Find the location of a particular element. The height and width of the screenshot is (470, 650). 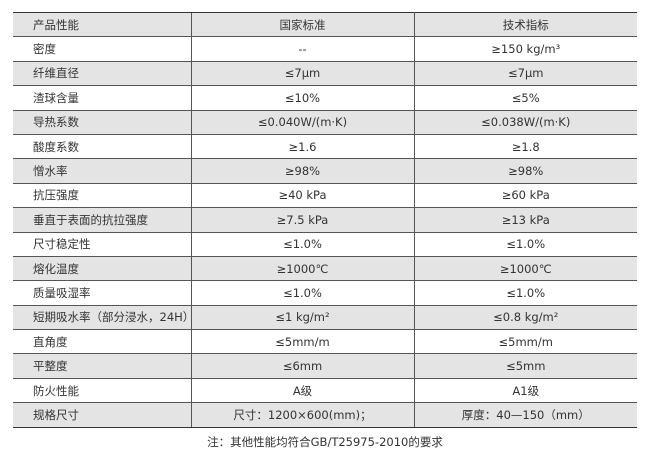

cell-technical-index: ≤5% is located at coordinates (525, 98).